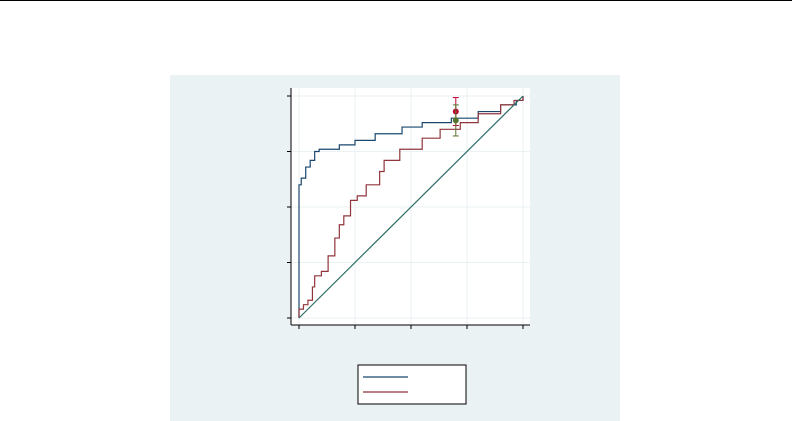 The width and height of the screenshot is (792, 421). What do you see at coordinates (412, 384) in the screenshot?
I see `legend` at bounding box center [412, 384].